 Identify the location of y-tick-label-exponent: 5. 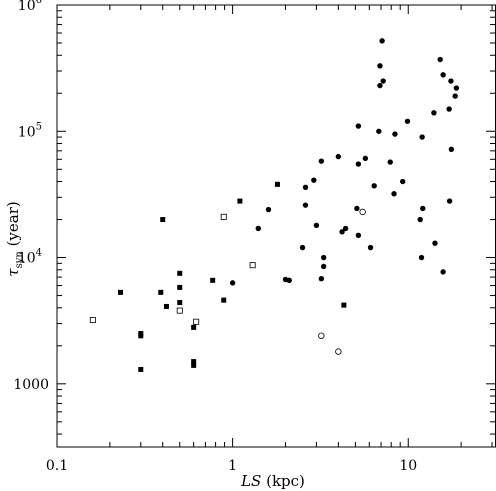
(39, 126).